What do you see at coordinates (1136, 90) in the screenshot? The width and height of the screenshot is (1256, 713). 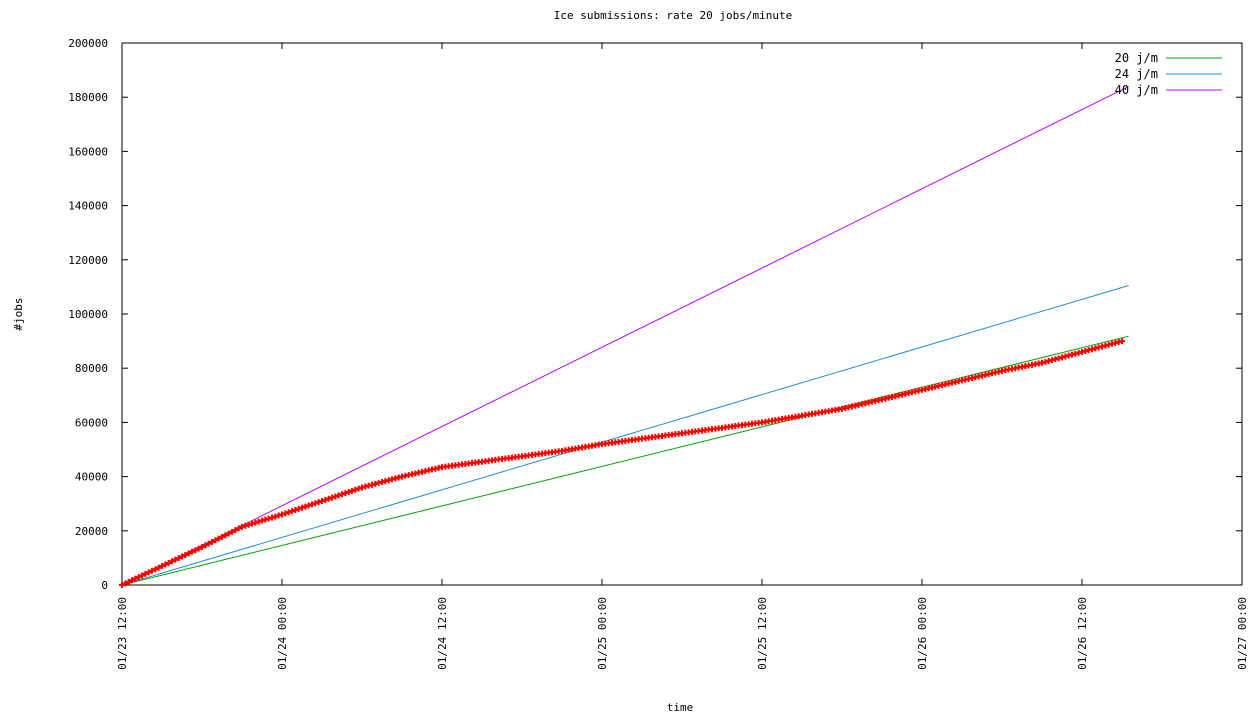 I see `legend-label: 40 j/m` at bounding box center [1136, 90].